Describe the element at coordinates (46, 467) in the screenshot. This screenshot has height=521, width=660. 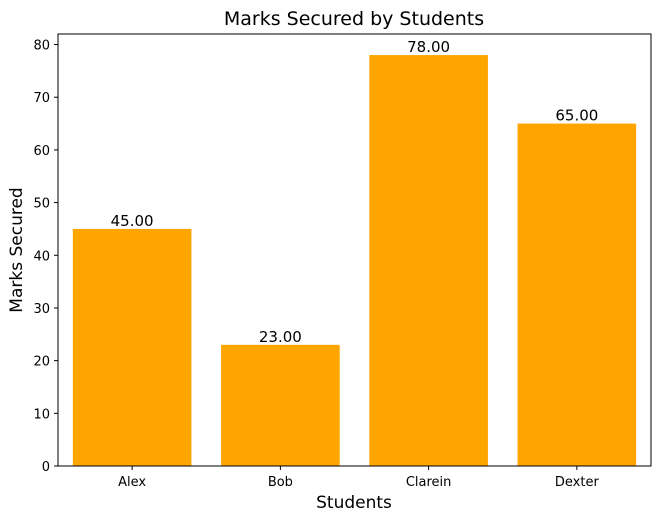
I see `y-tick-label-0: 0` at that location.